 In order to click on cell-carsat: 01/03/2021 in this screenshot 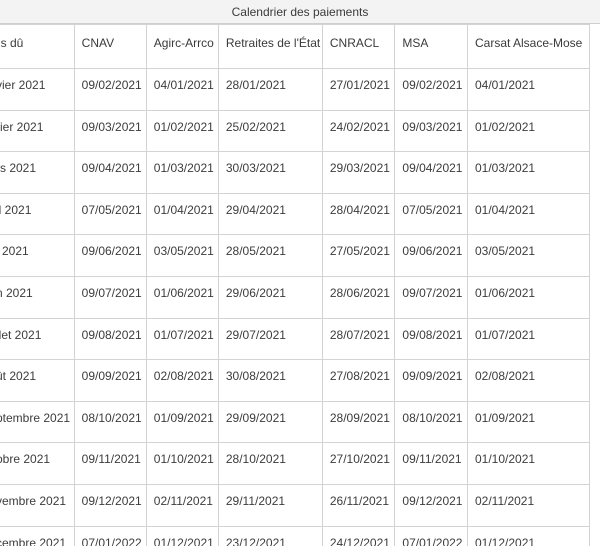, I will do `click(528, 172)`.